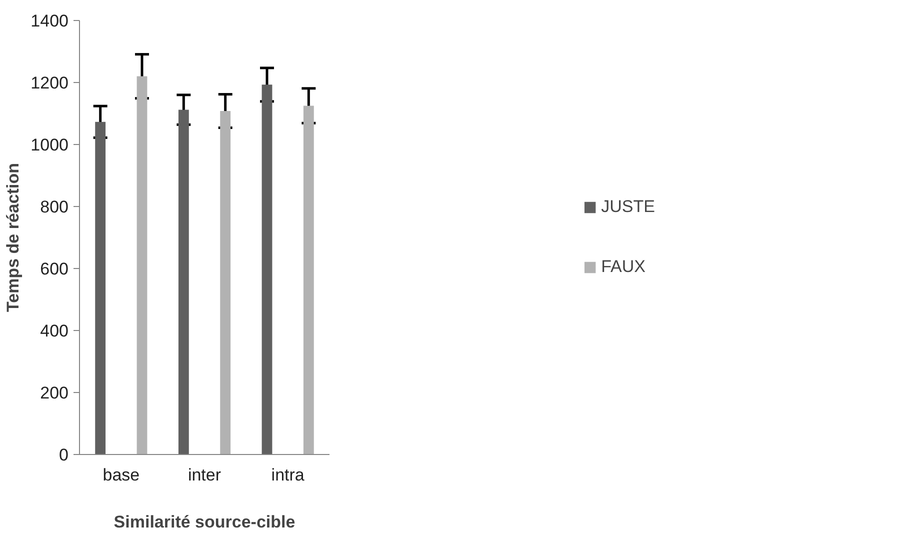  Describe the element at coordinates (121, 475) in the screenshot. I see `x-tick-label: base` at that location.